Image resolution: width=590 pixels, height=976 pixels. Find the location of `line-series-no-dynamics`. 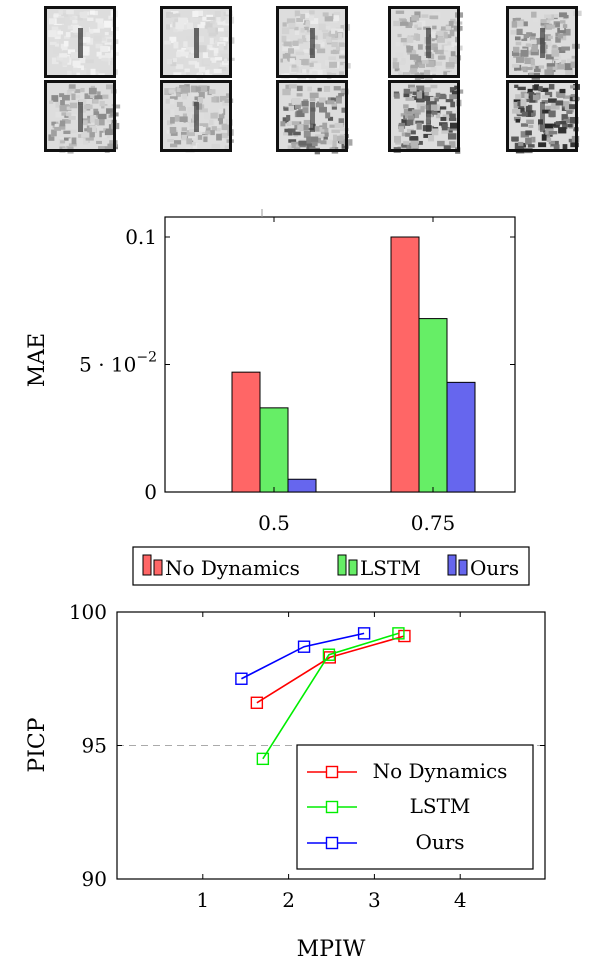

line-series-no-dynamics is located at coordinates (330, 669).